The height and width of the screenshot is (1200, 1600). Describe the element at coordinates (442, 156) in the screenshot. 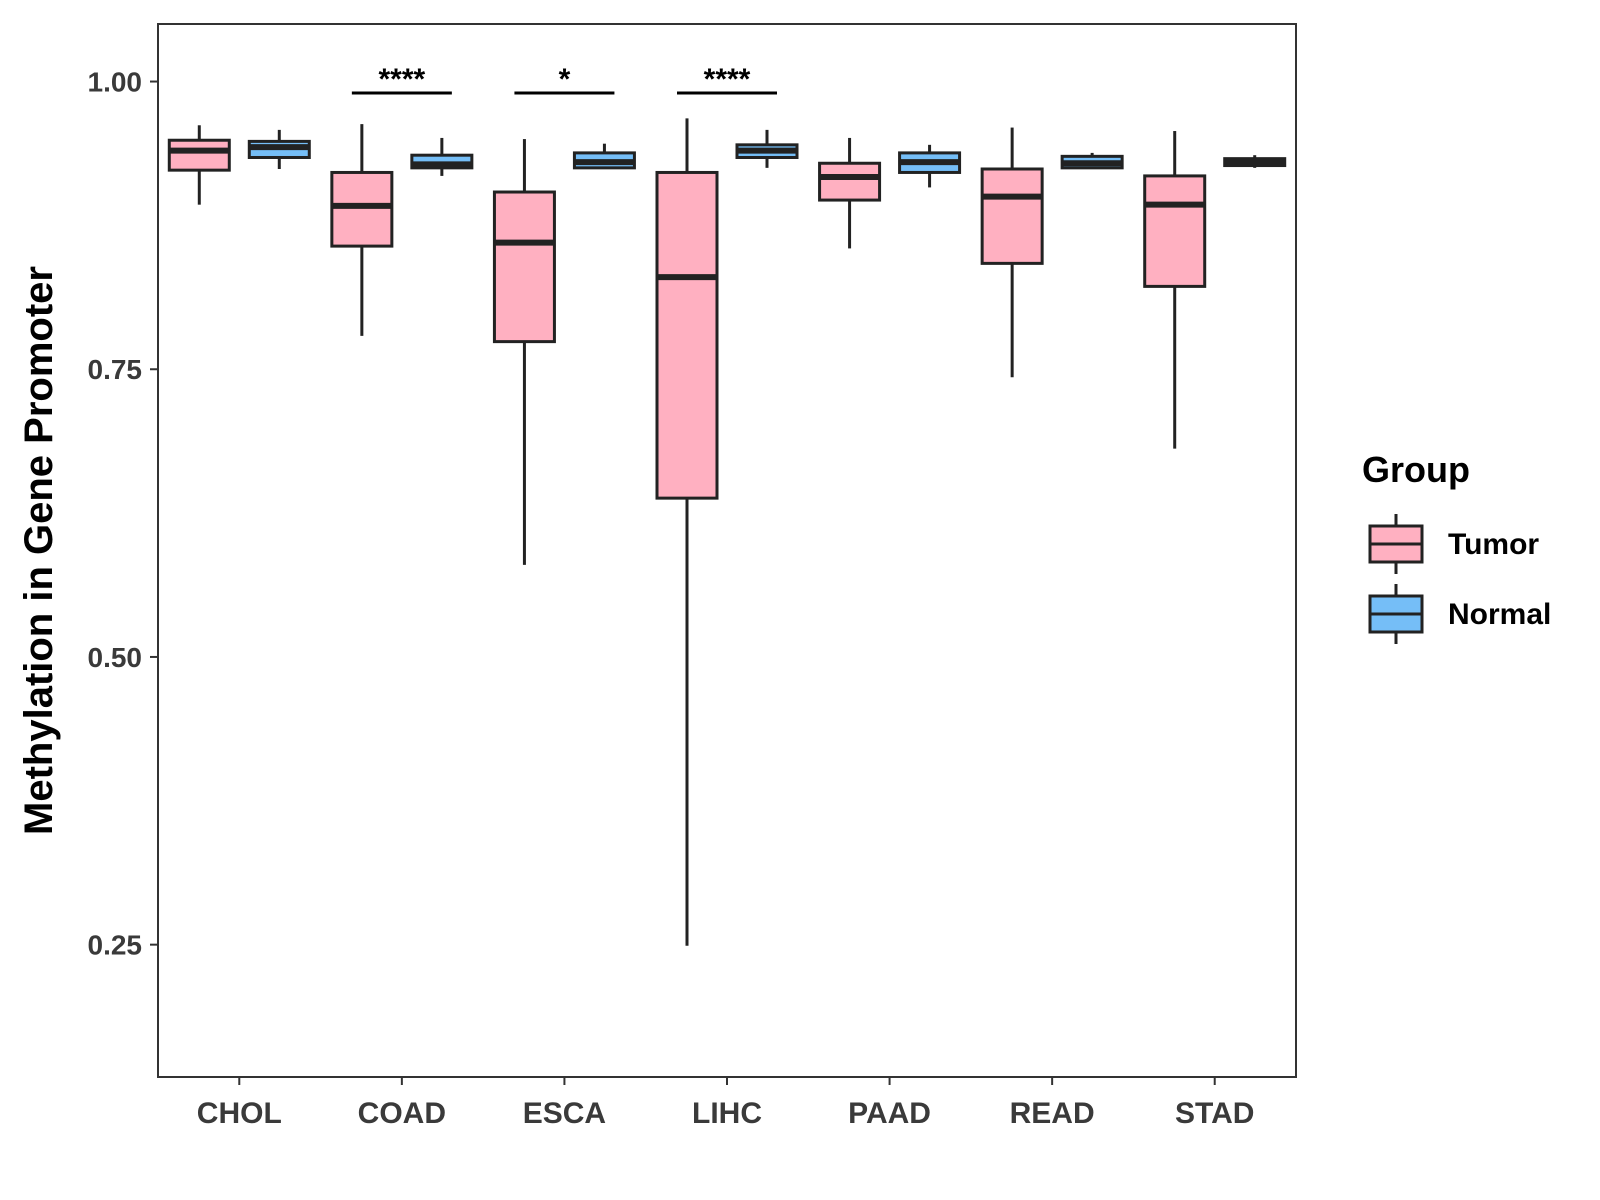

I see `box-normal-coad` at that location.